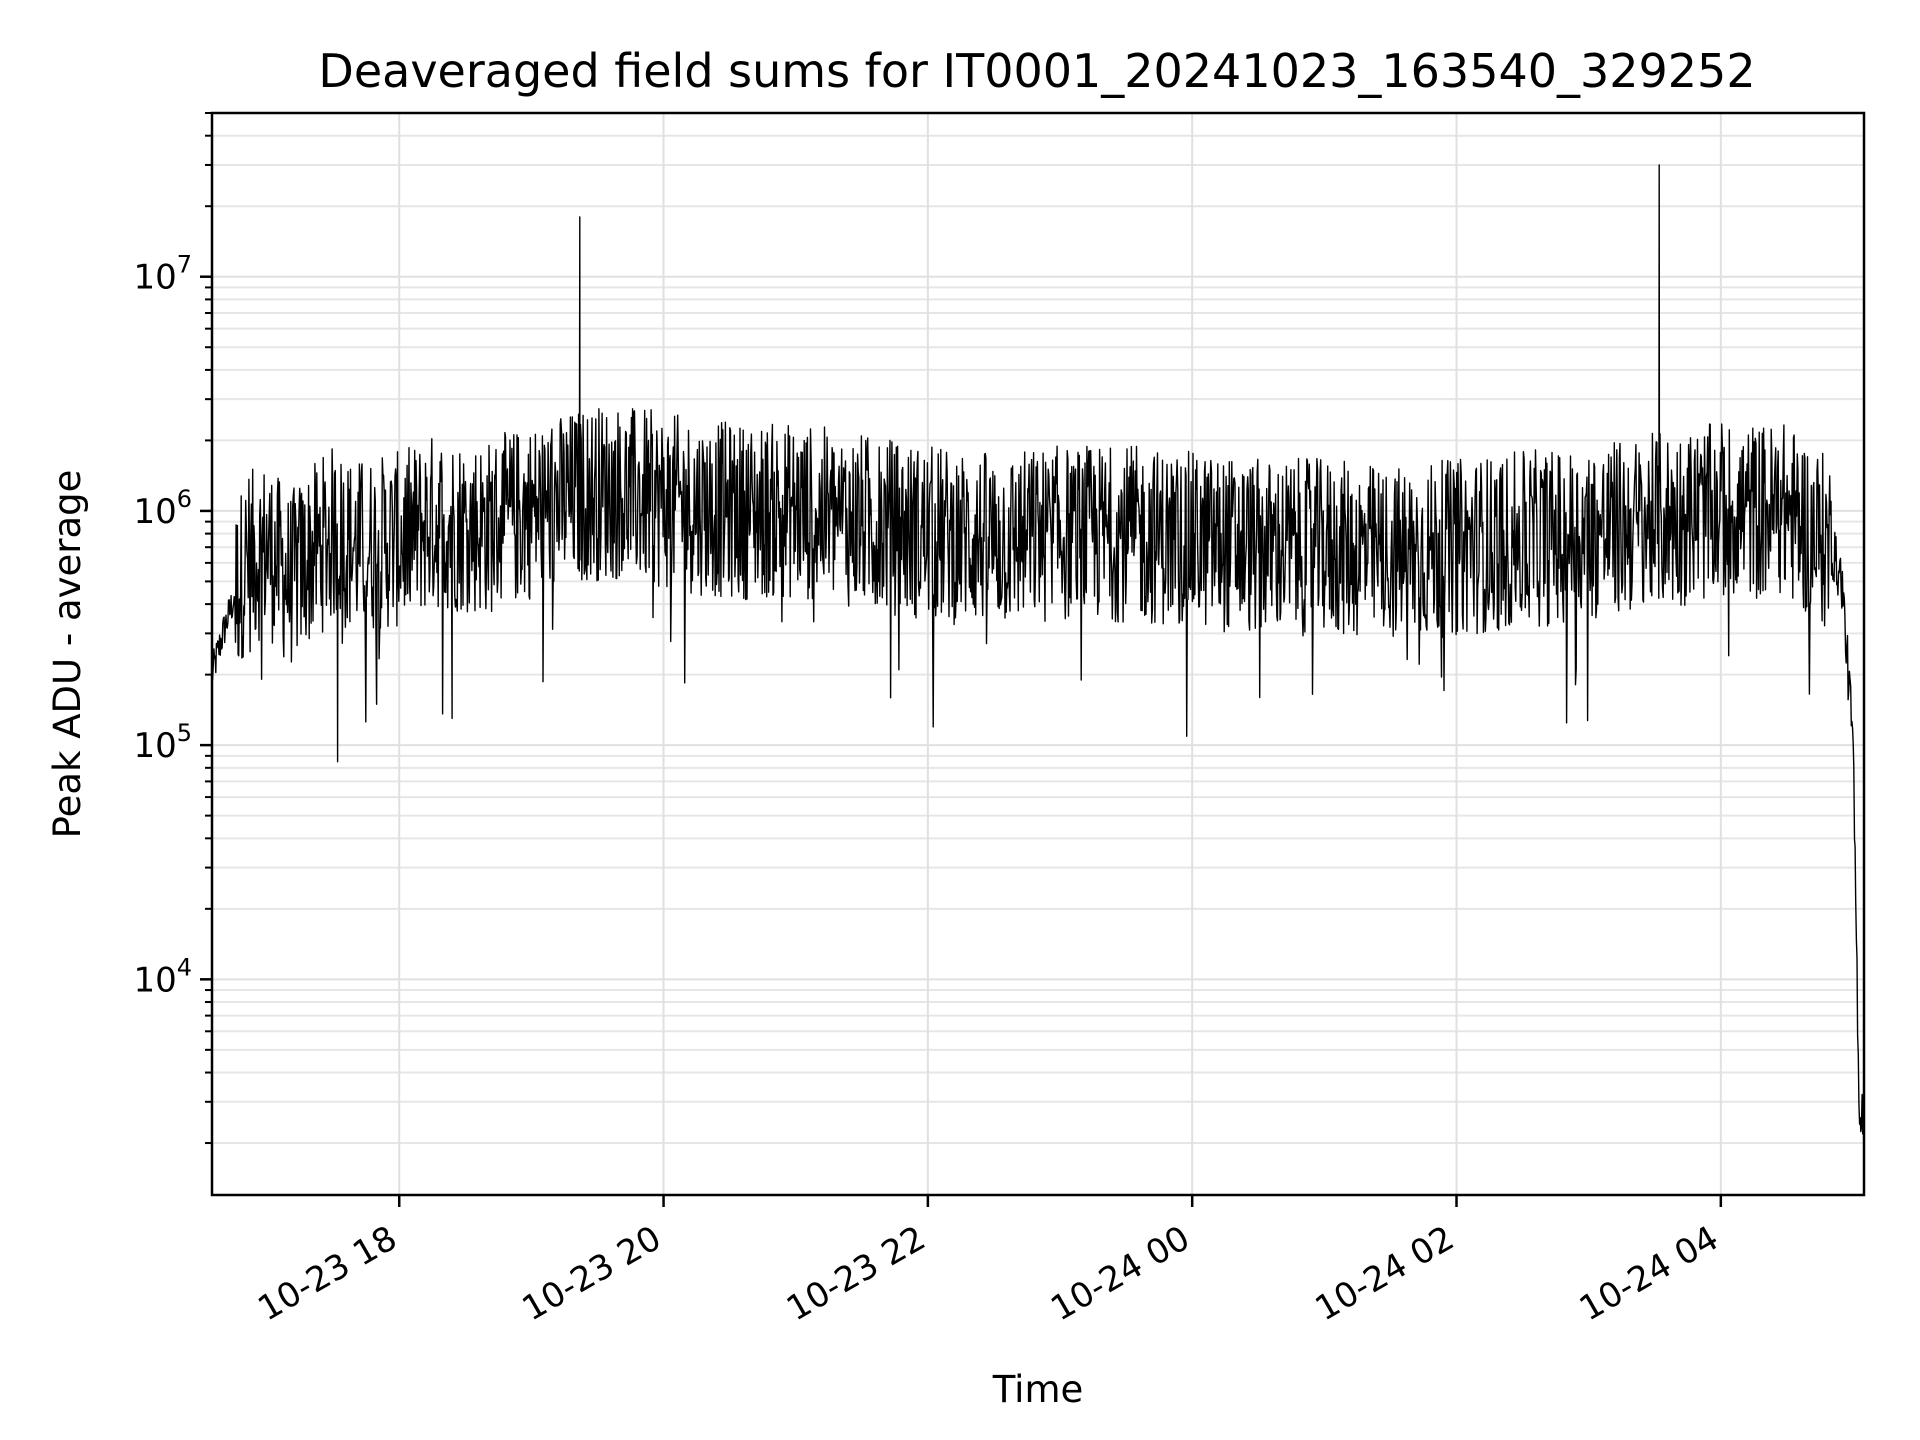 The image size is (1920, 1440). Describe the element at coordinates (162, 742) in the screenshot. I see `y-tick-label: 10⁵` at that location.